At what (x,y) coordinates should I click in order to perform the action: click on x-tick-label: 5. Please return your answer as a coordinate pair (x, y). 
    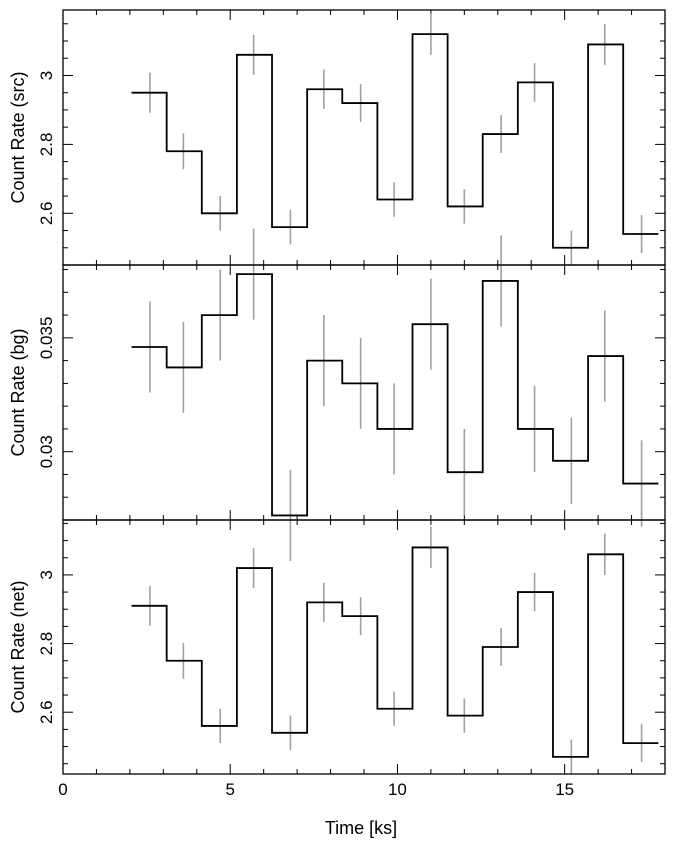
    Looking at the image, I should click on (229, 789).